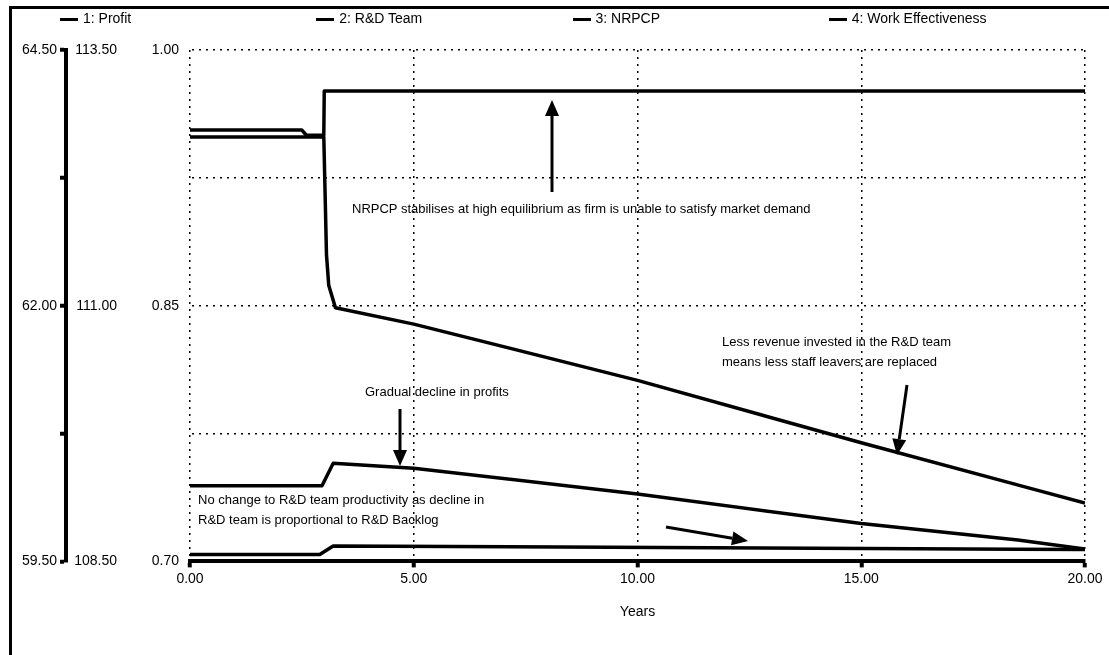 The height and width of the screenshot is (655, 1109). What do you see at coordinates (861, 577) in the screenshot?
I see `x-tick-label: 15.00` at bounding box center [861, 577].